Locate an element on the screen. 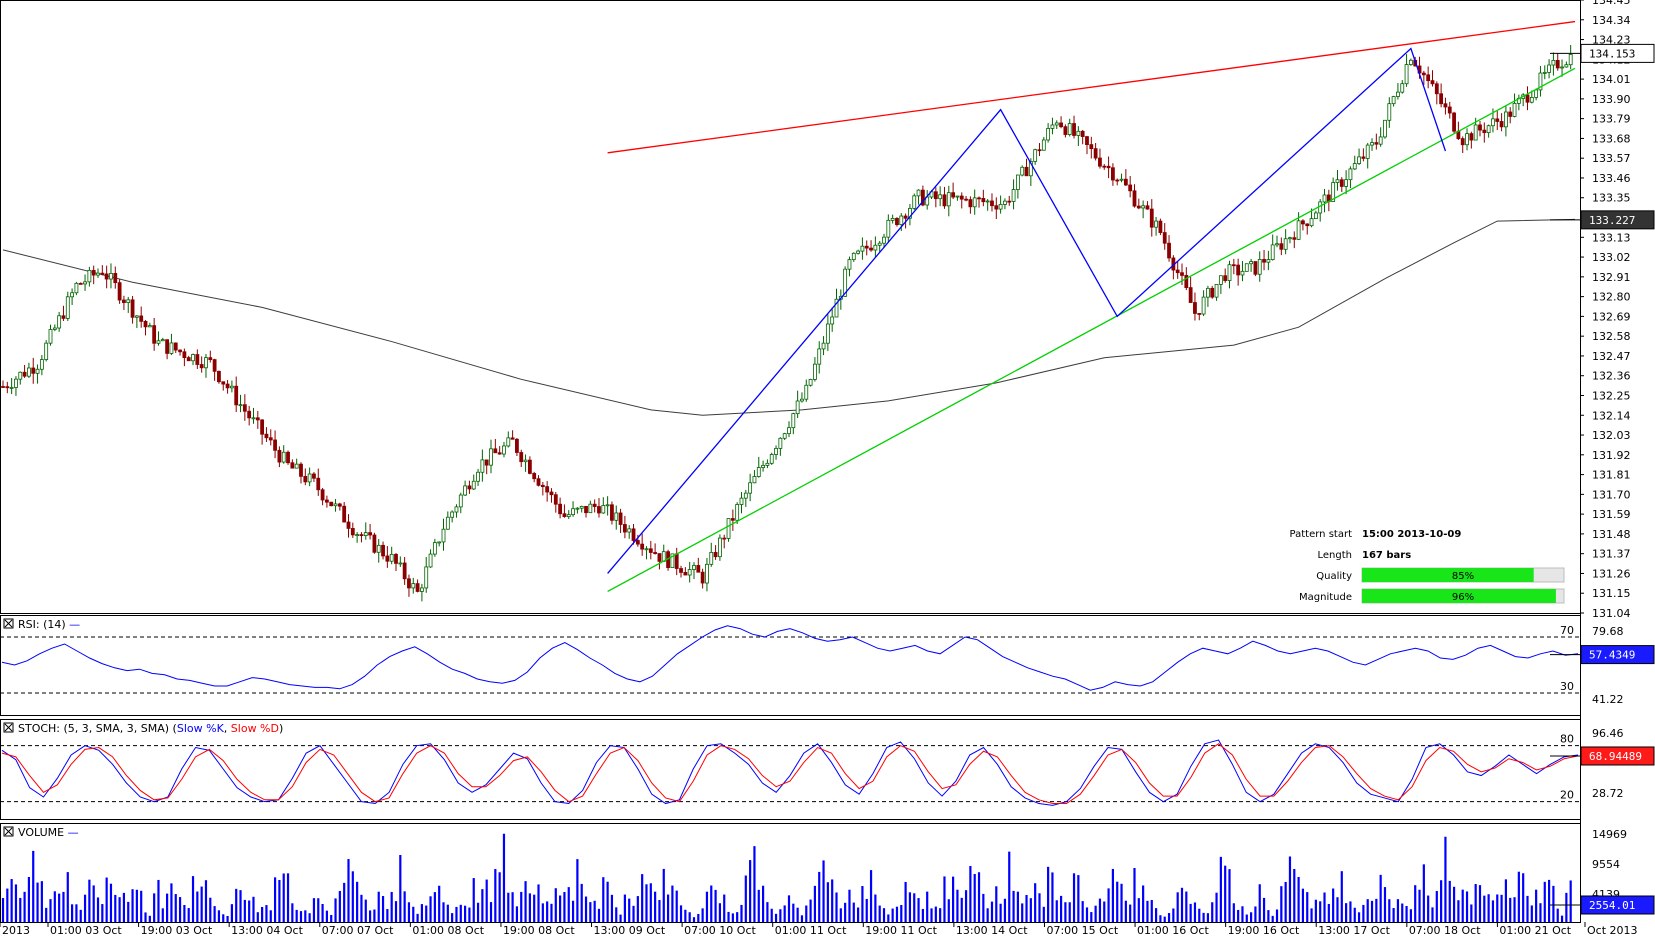  time-tick-label: 19:00 03 Oct is located at coordinates (177, 930).